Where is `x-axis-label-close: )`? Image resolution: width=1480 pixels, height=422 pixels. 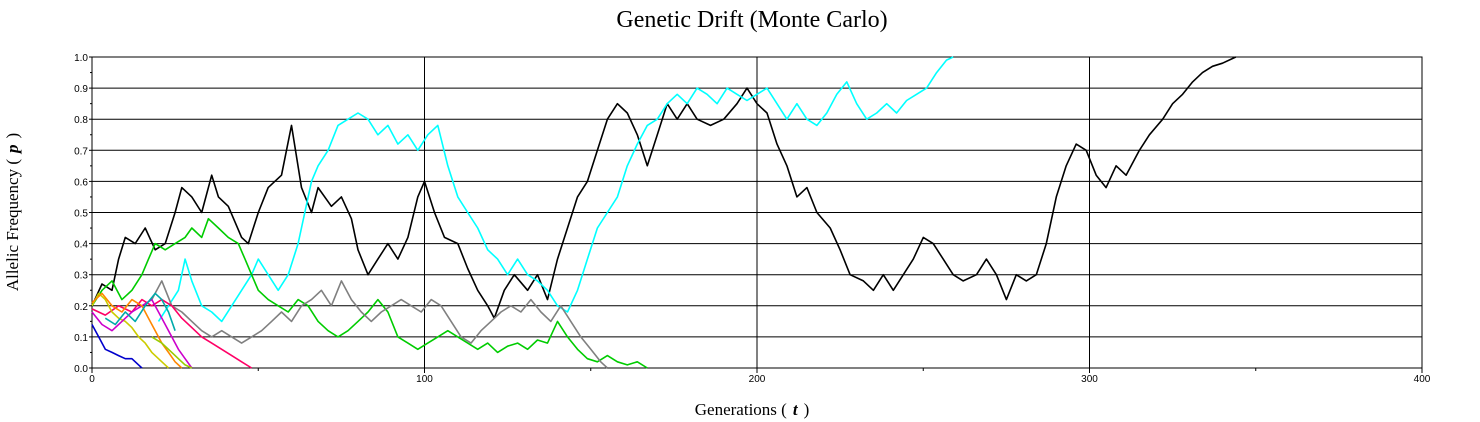 x-axis-label-close: ) is located at coordinates (807, 409).